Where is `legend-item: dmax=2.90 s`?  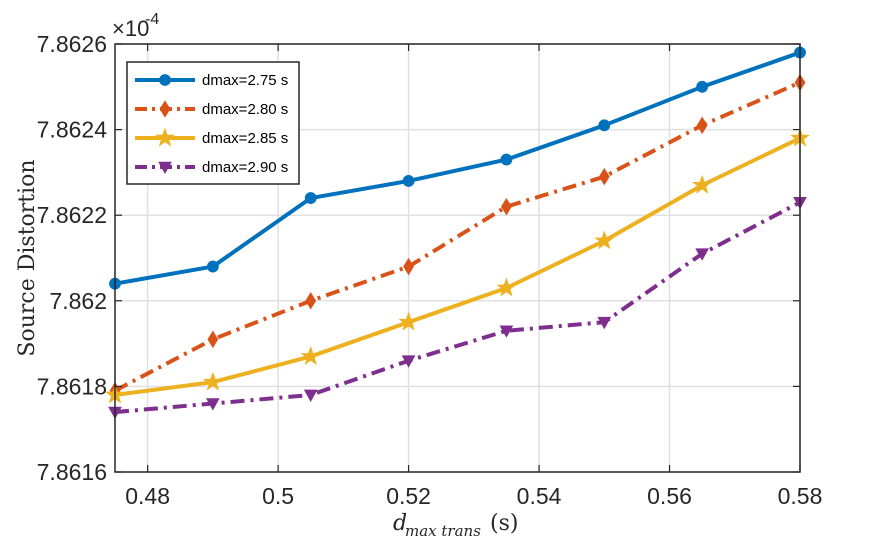
legend-item: dmax=2.90 s is located at coordinates (211, 167).